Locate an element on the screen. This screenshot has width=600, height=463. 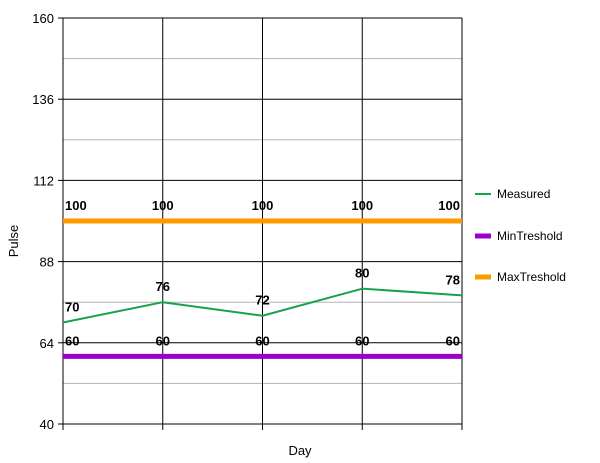
data-label: 80 is located at coordinates (362, 273).